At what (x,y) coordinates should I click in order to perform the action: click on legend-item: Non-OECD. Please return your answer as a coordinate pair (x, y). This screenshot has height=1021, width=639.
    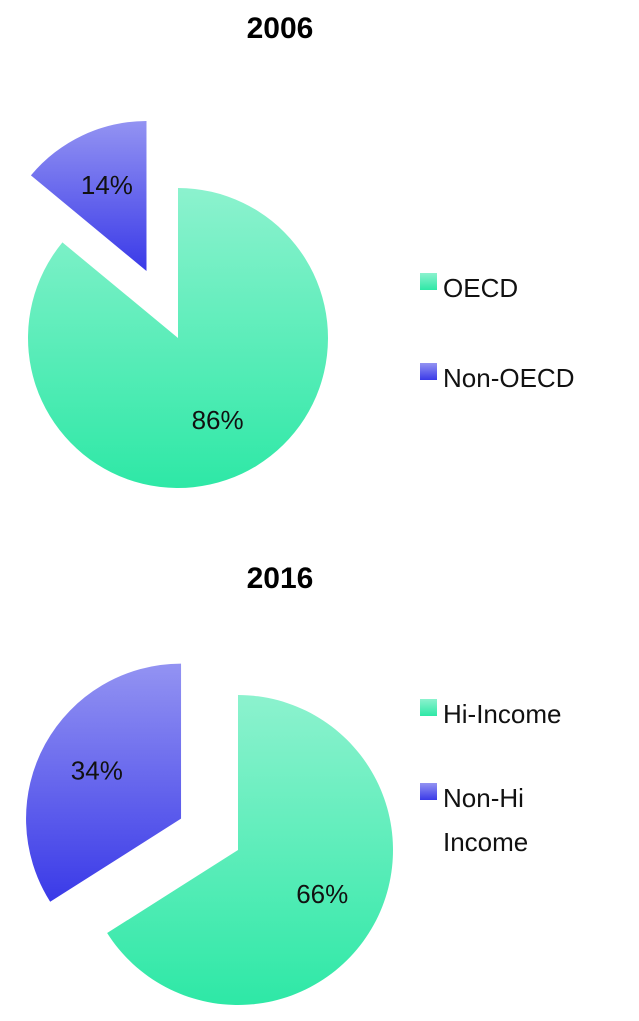
    Looking at the image, I should click on (520, 378).